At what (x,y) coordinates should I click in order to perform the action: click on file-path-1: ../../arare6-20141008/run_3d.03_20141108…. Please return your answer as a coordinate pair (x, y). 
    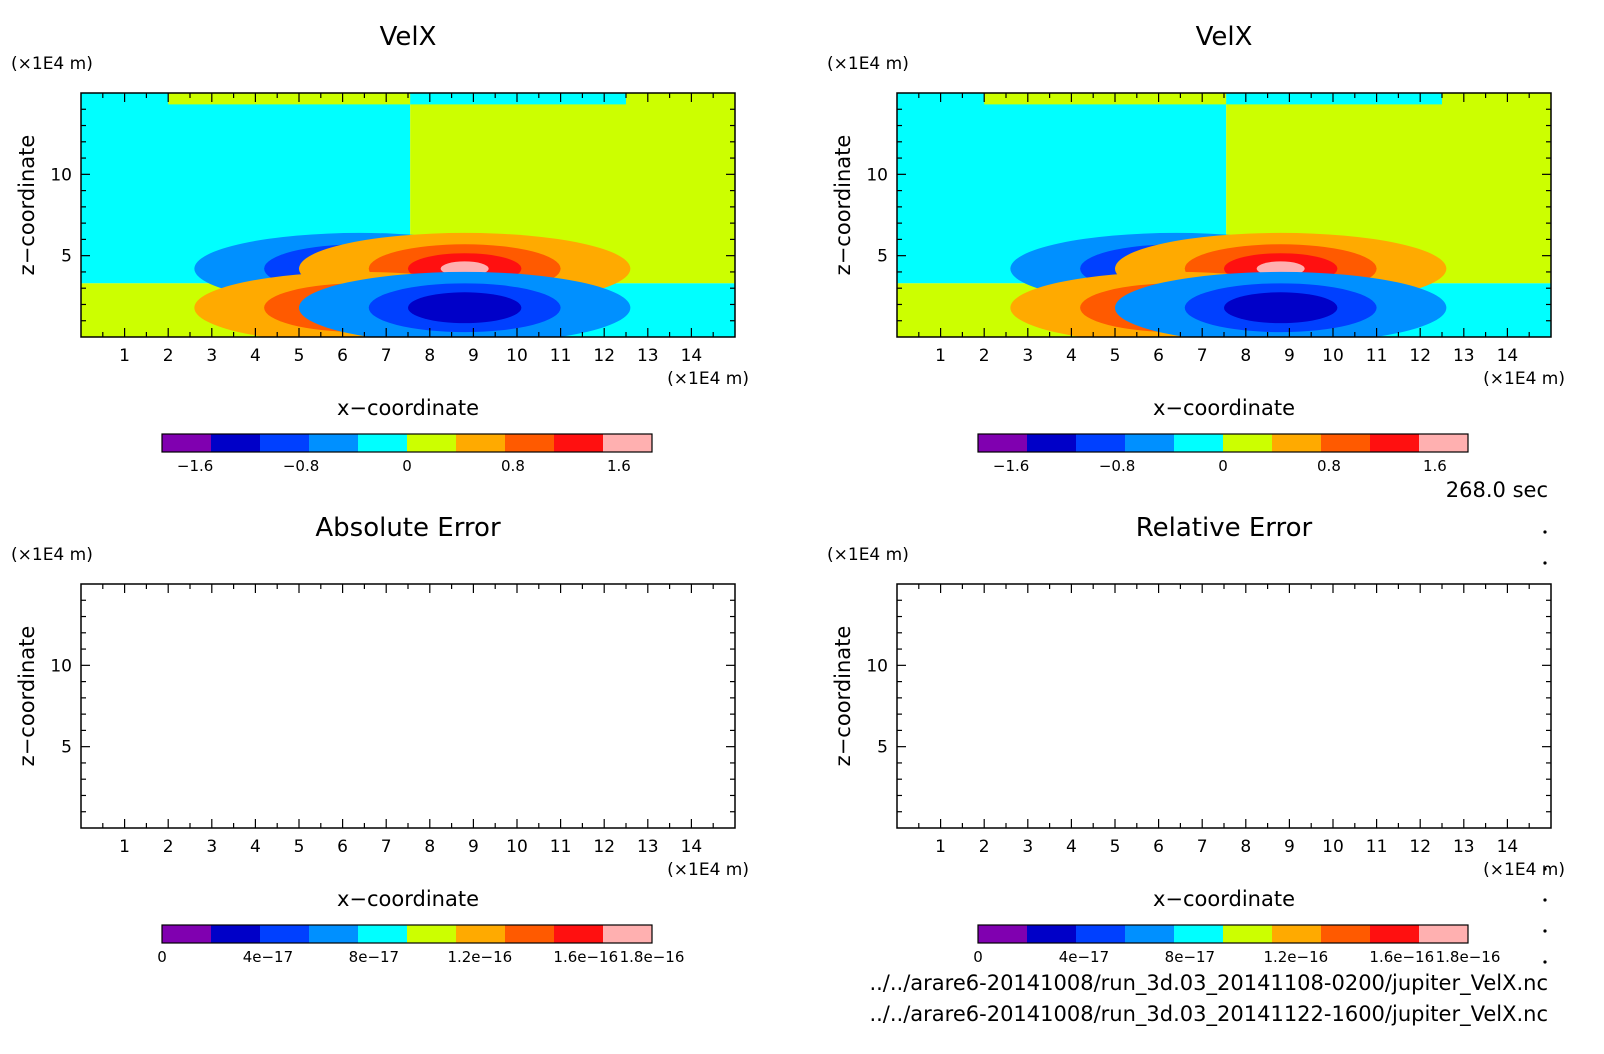
    Looking at the image, I should click on (1208, 983).